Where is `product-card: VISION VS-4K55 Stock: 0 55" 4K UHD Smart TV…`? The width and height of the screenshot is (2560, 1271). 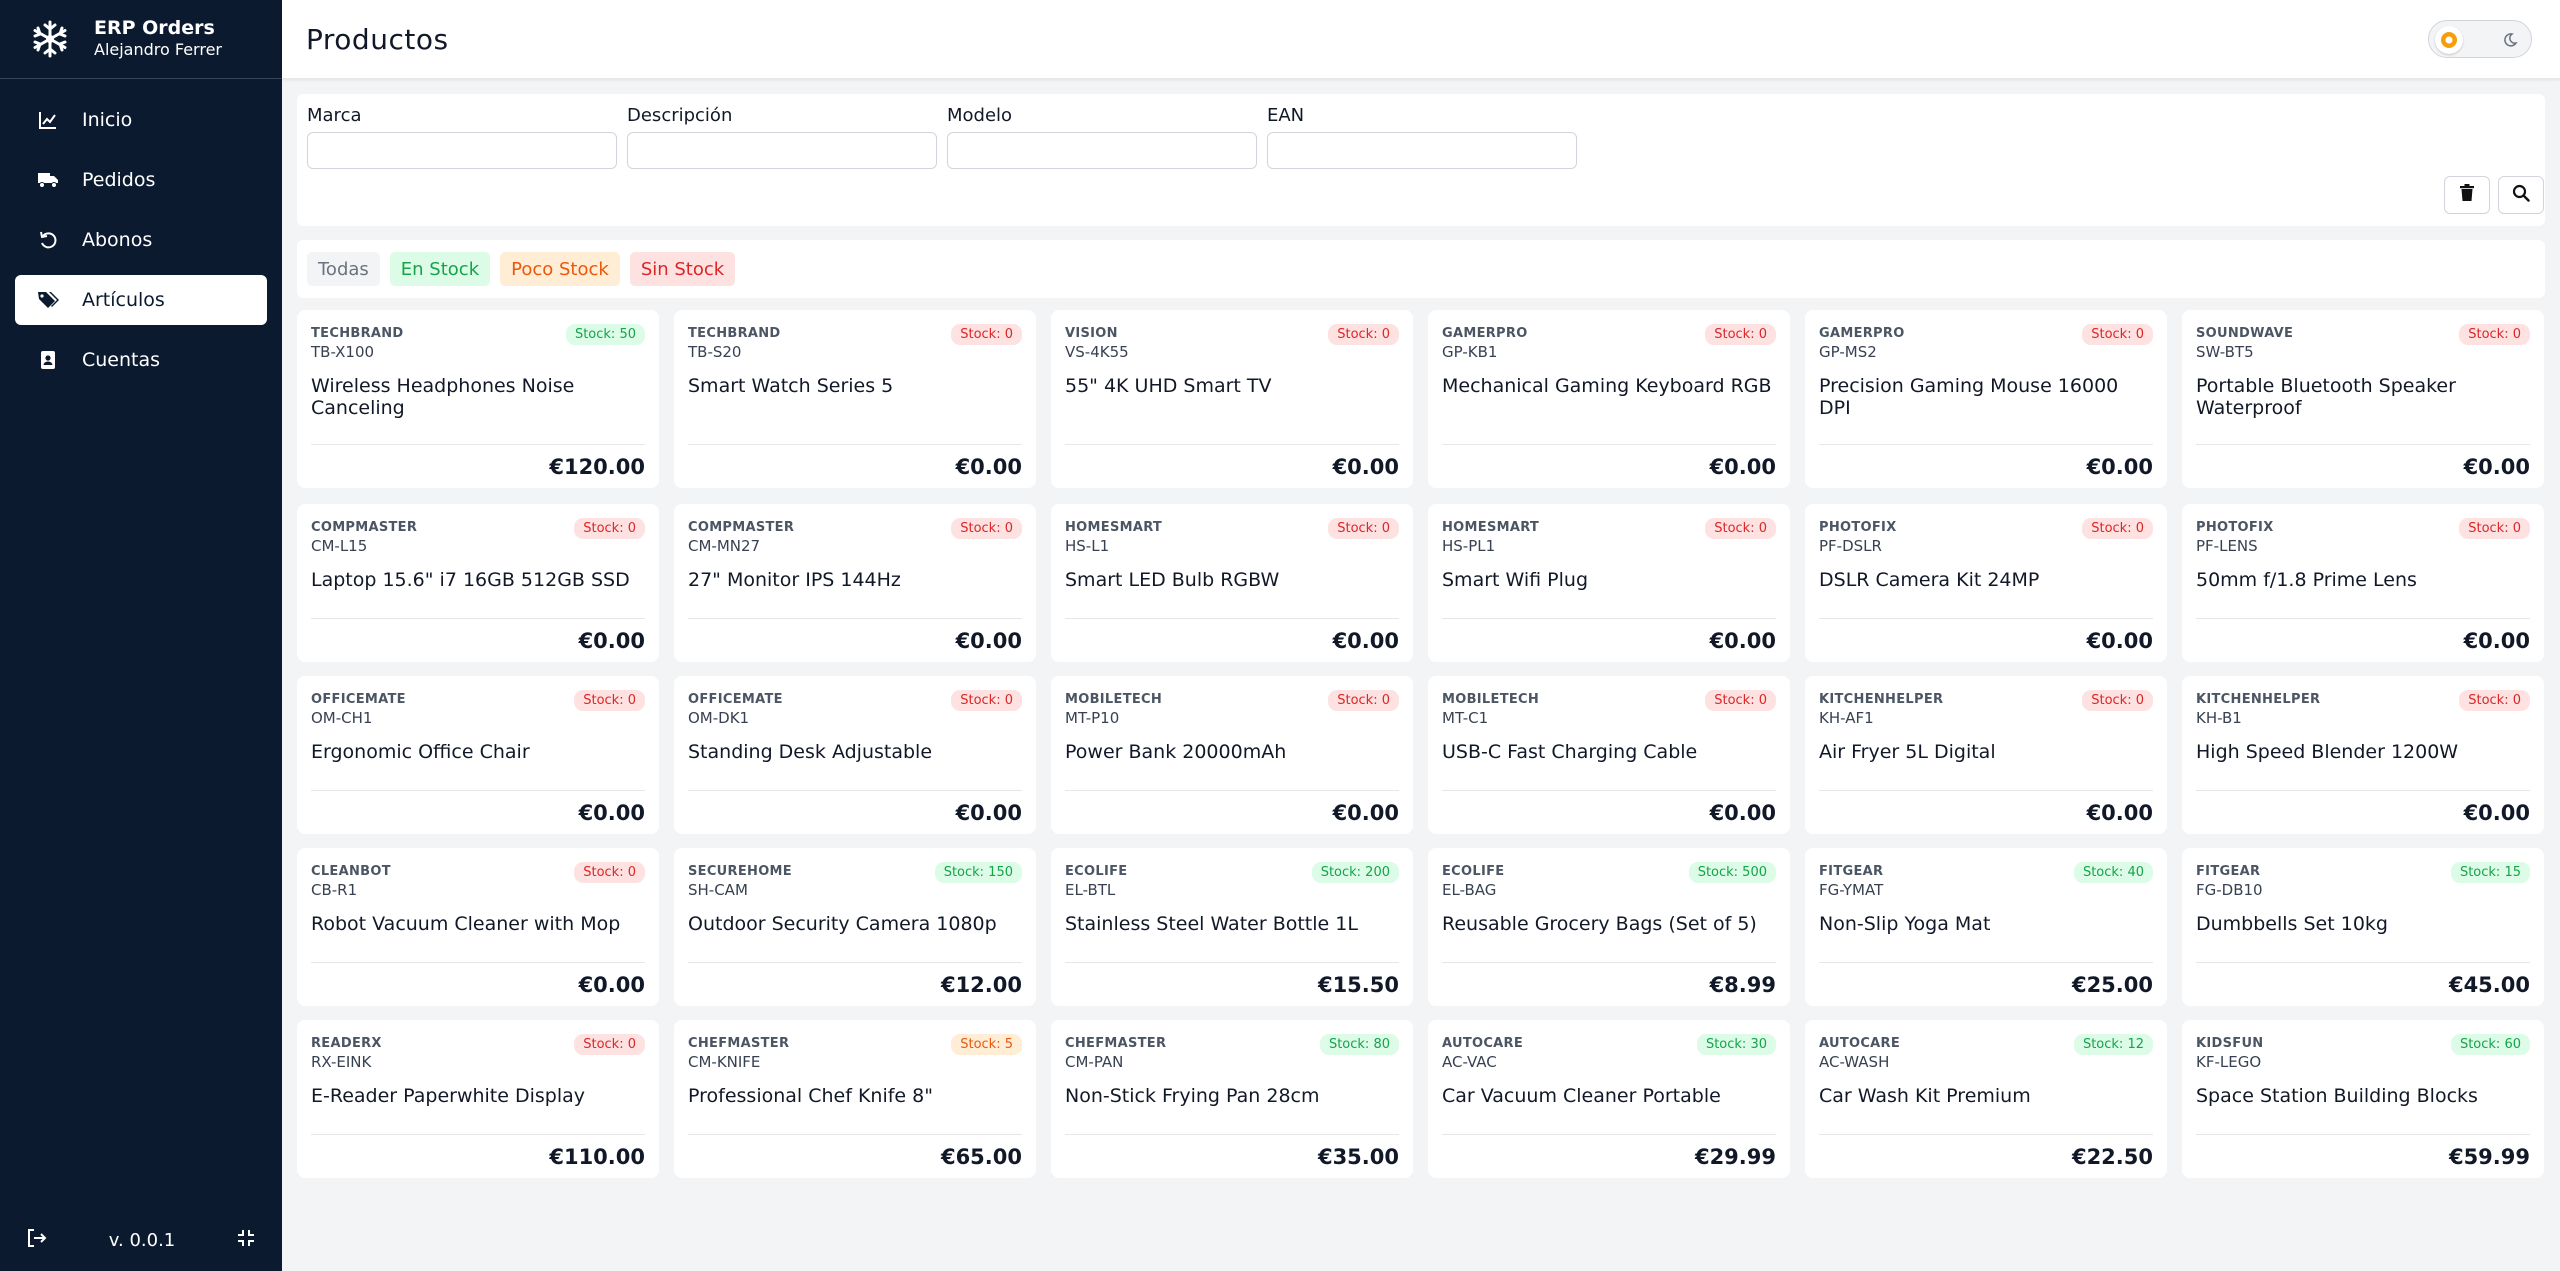 product-card: VISION VS-4K55 Stock: 0 55" 4K UHD Smart TV… is located at coordinates (1232, 399).